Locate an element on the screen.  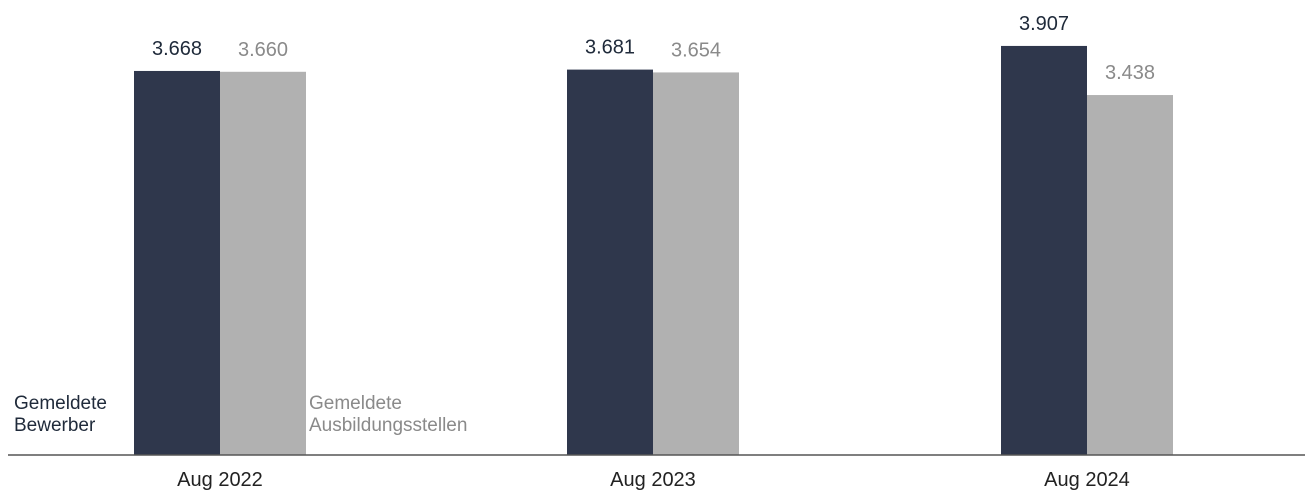
value-label-gemeldete-ausbildungsstellen-aug-2022: 3.660 is located at coordinates (263, 50).